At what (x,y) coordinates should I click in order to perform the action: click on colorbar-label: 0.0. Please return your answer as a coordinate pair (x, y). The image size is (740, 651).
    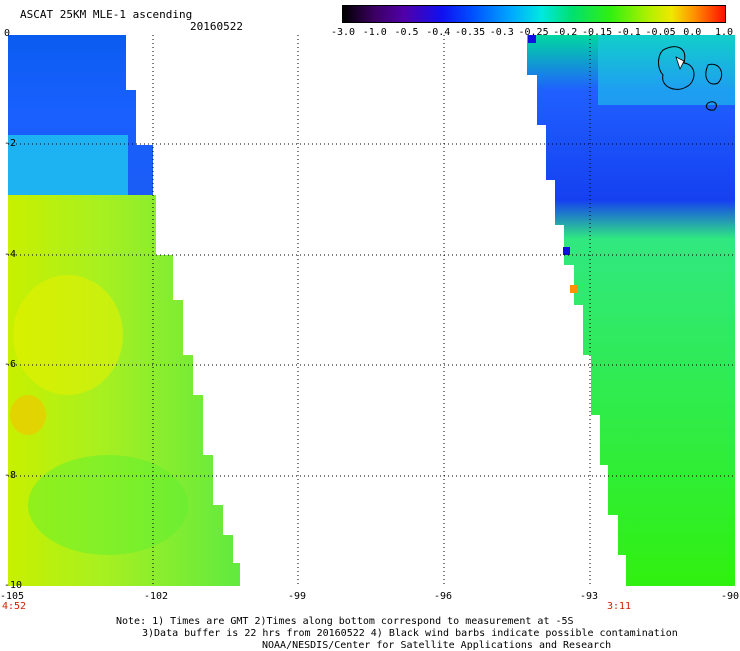
    Looking at the image, I should click on (692, 32).